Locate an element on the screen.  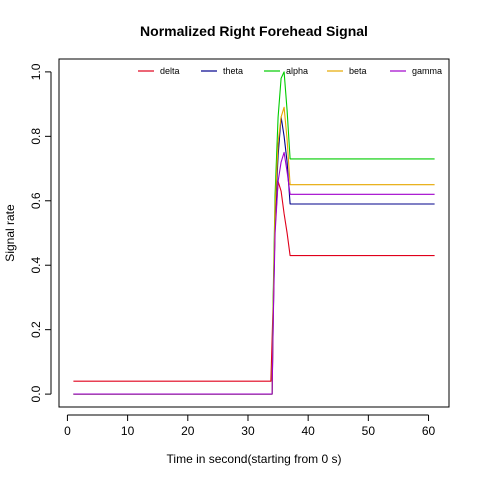
y-axis-label: Signal rate is located at coordinates (10, 233).